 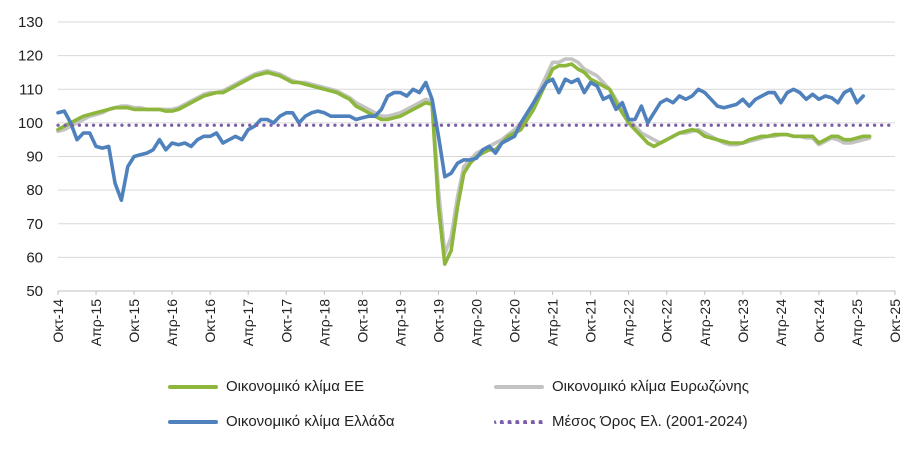 I want to click on x-tick-label: Απρ-24, so click(x=781, y=322).